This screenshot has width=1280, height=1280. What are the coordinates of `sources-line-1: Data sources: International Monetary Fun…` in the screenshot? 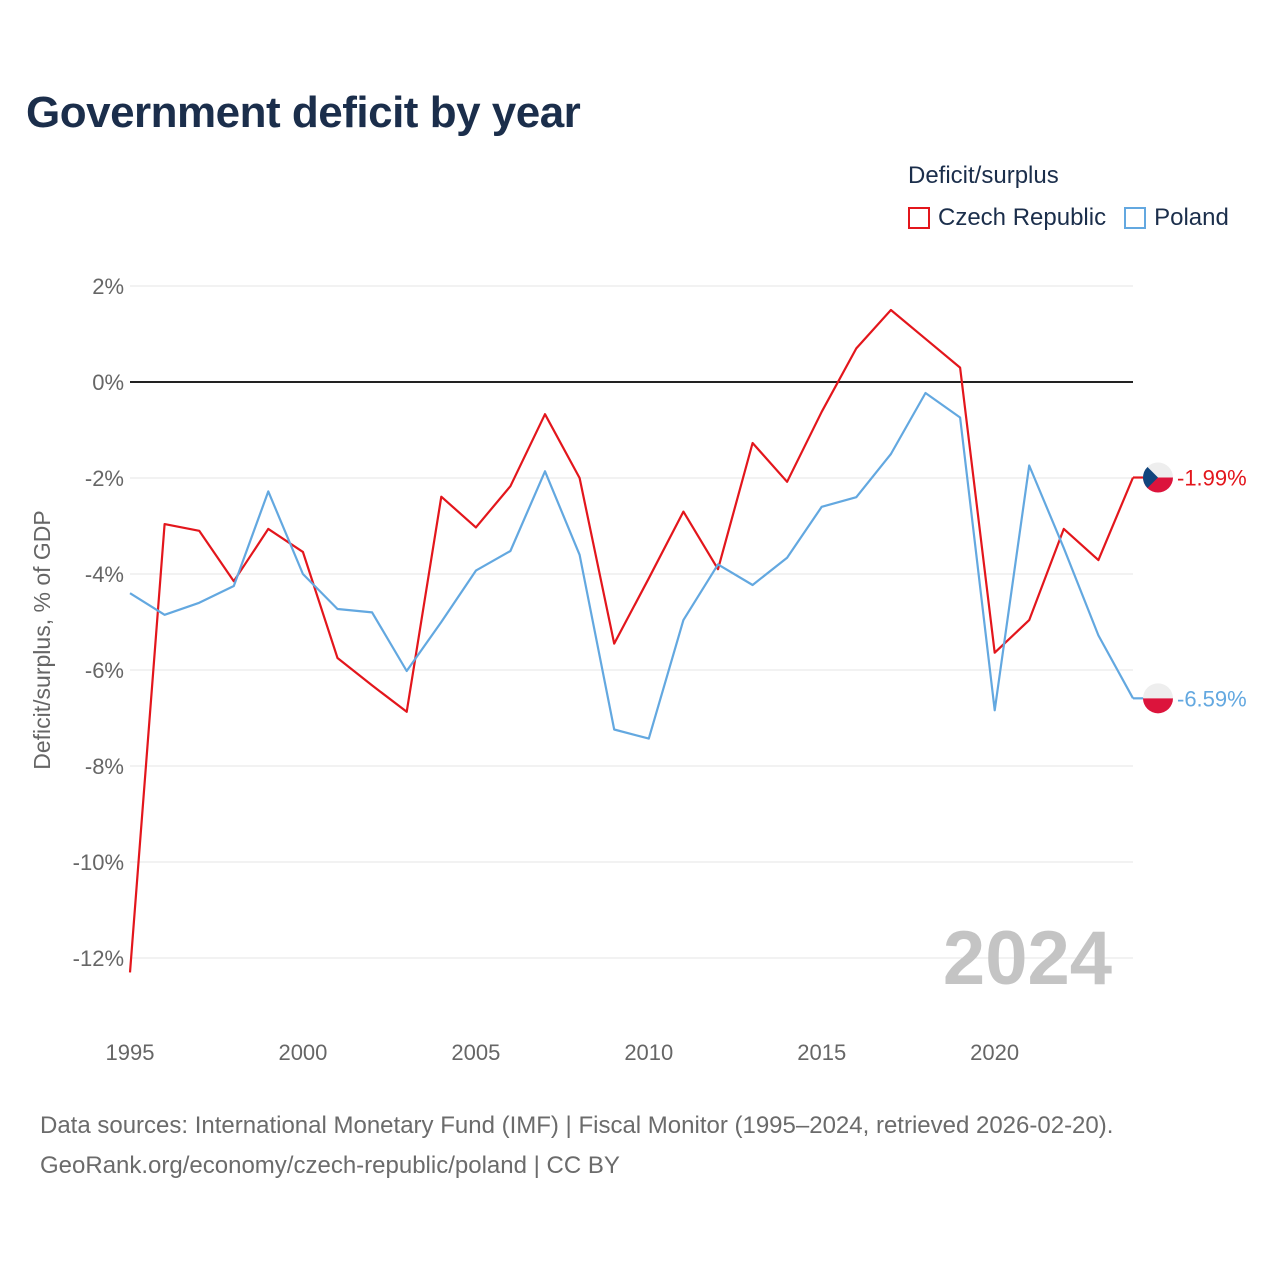 It's located at (577, 1125).